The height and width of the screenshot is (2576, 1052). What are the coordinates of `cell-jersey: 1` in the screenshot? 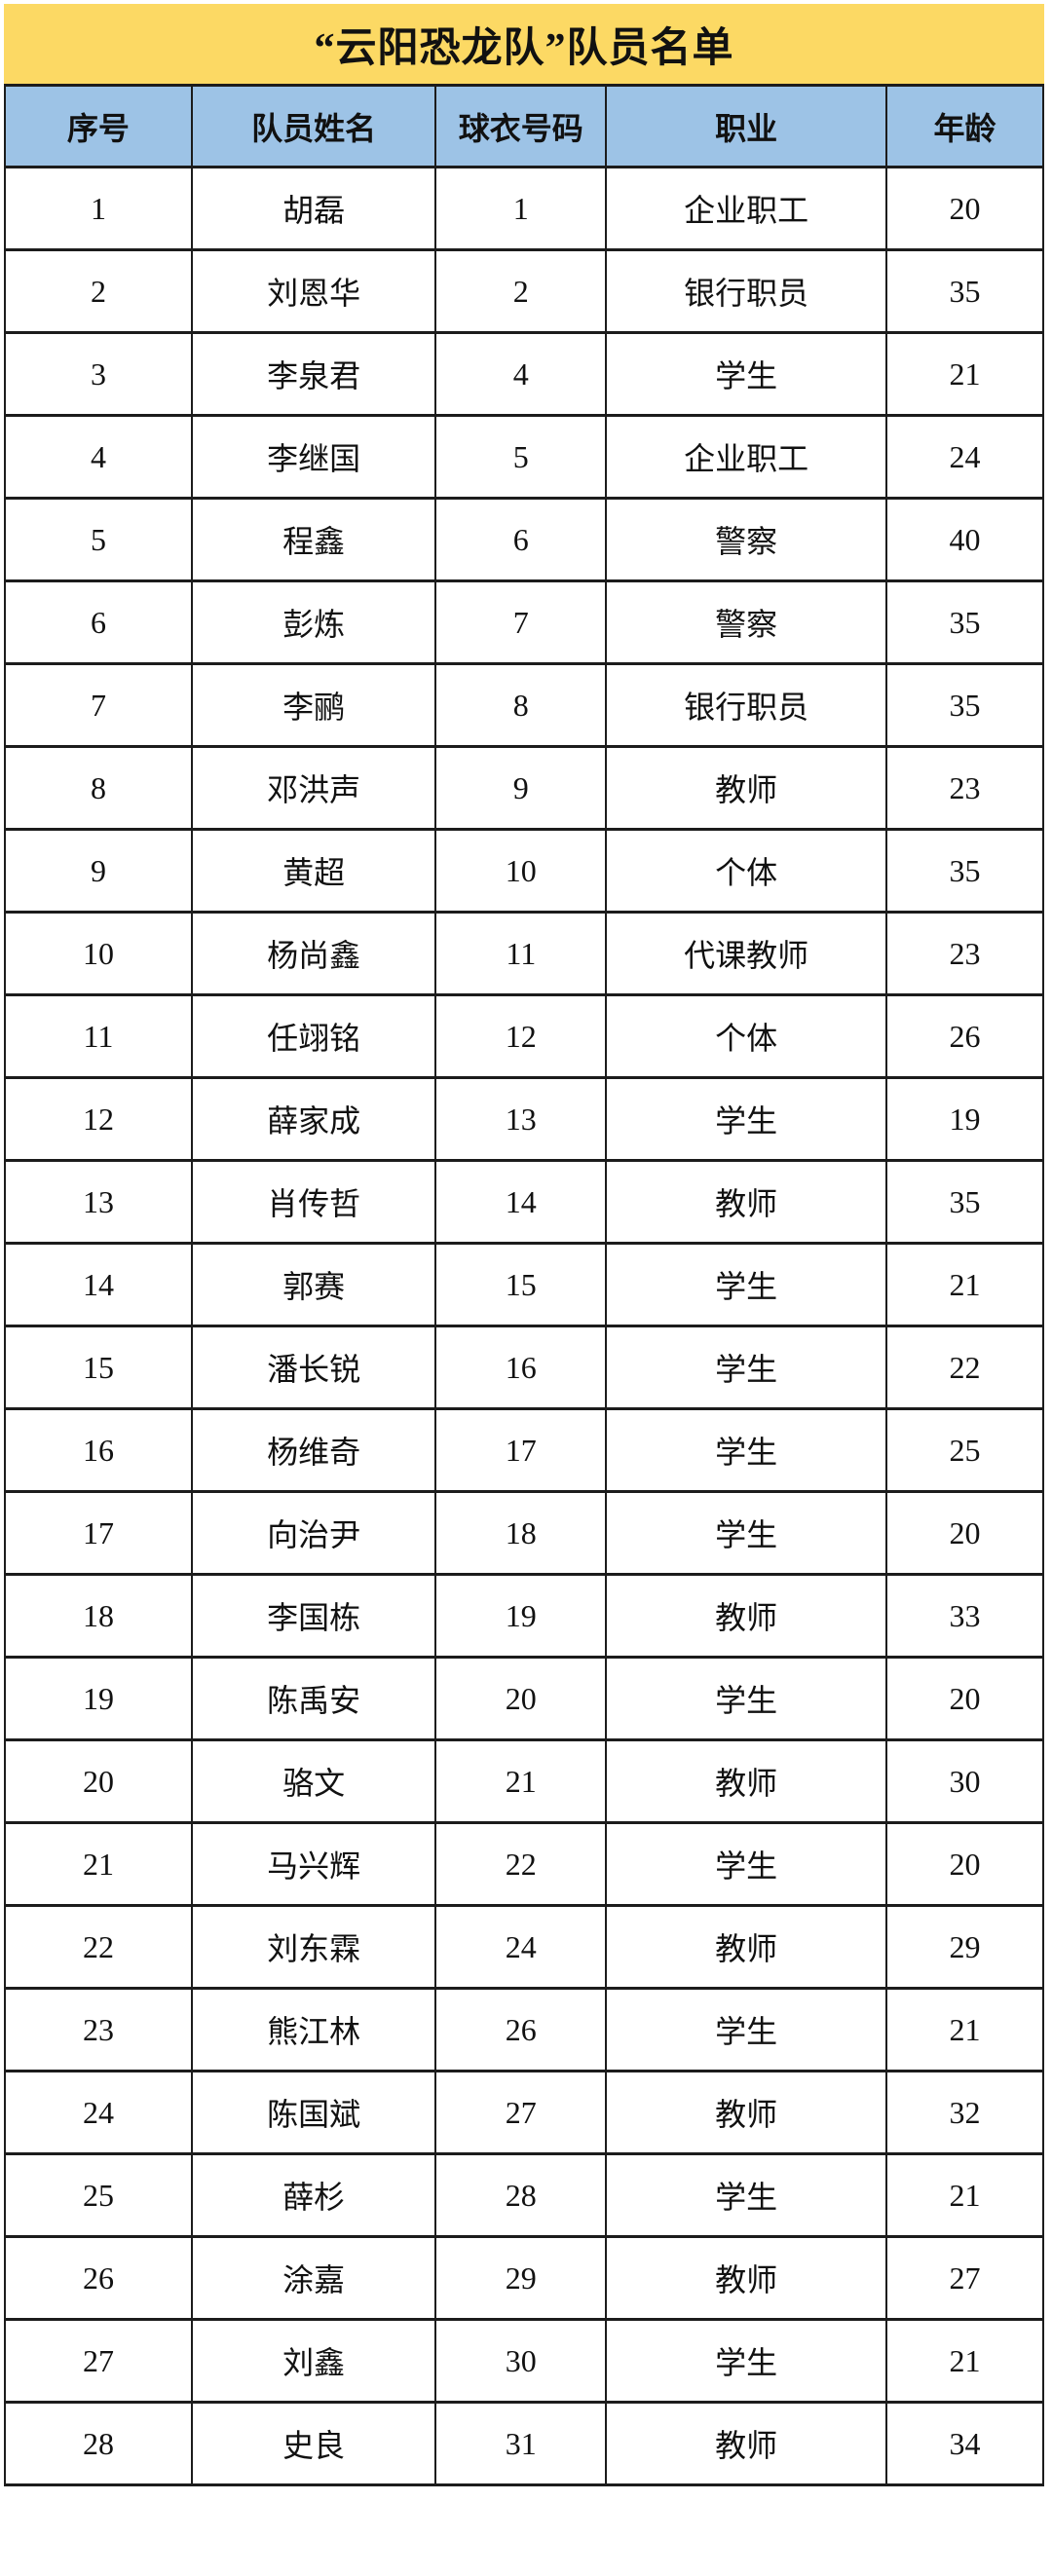 It's located at (521, 208).